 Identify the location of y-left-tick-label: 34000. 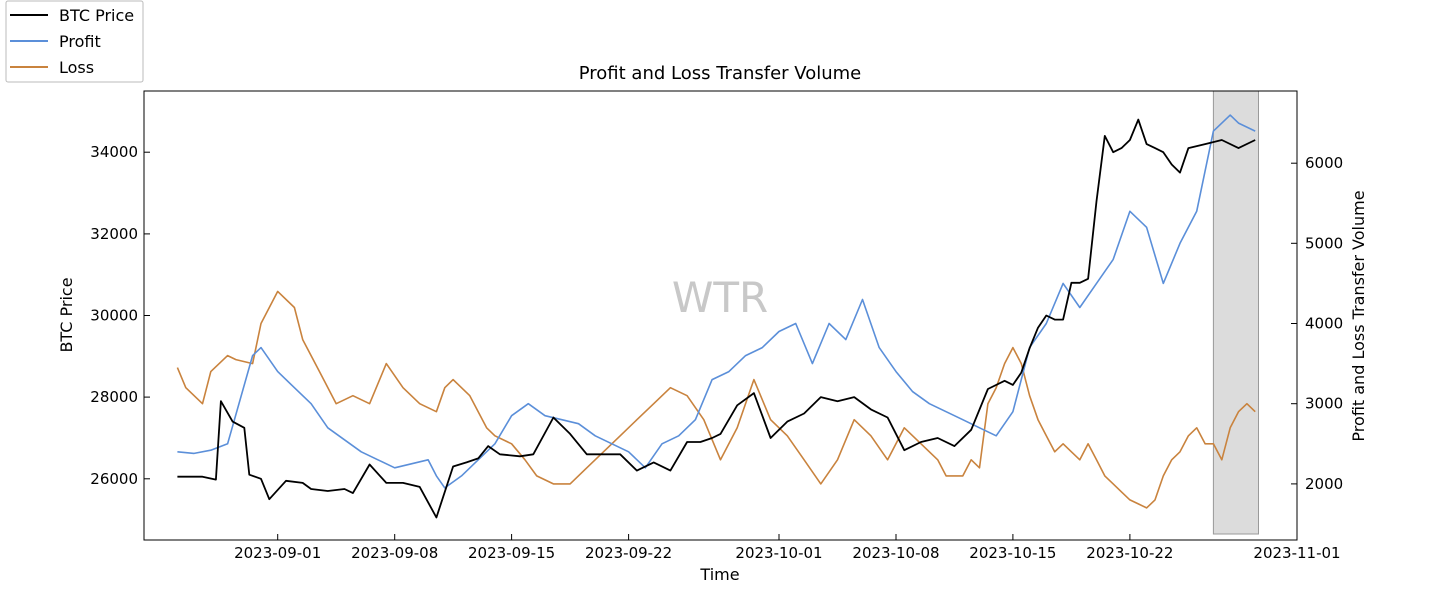
(114, 152).